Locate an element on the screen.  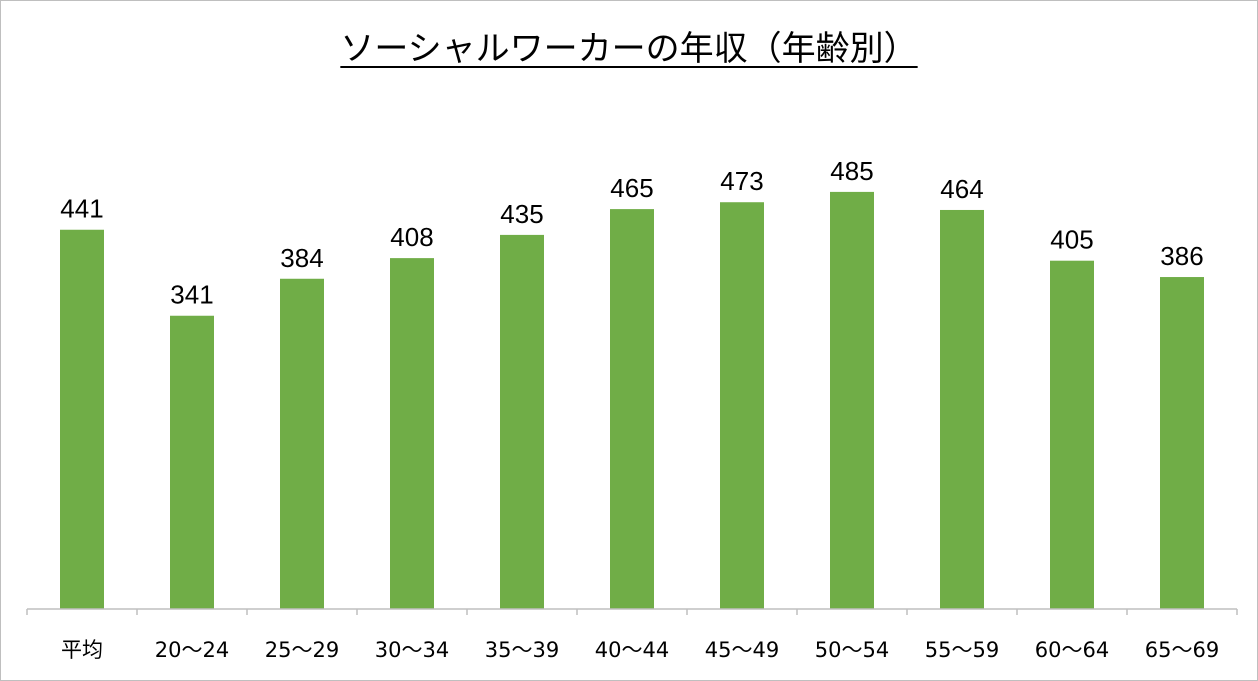
data-label: 341 is located at coordinates (191, 295).